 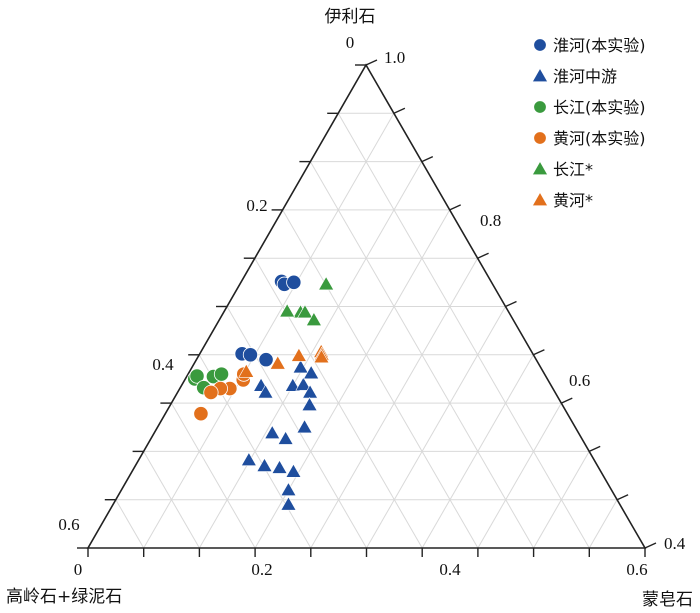 I want to click on bottom-tick-label-1: 0.2, so click(x=261, y=569).